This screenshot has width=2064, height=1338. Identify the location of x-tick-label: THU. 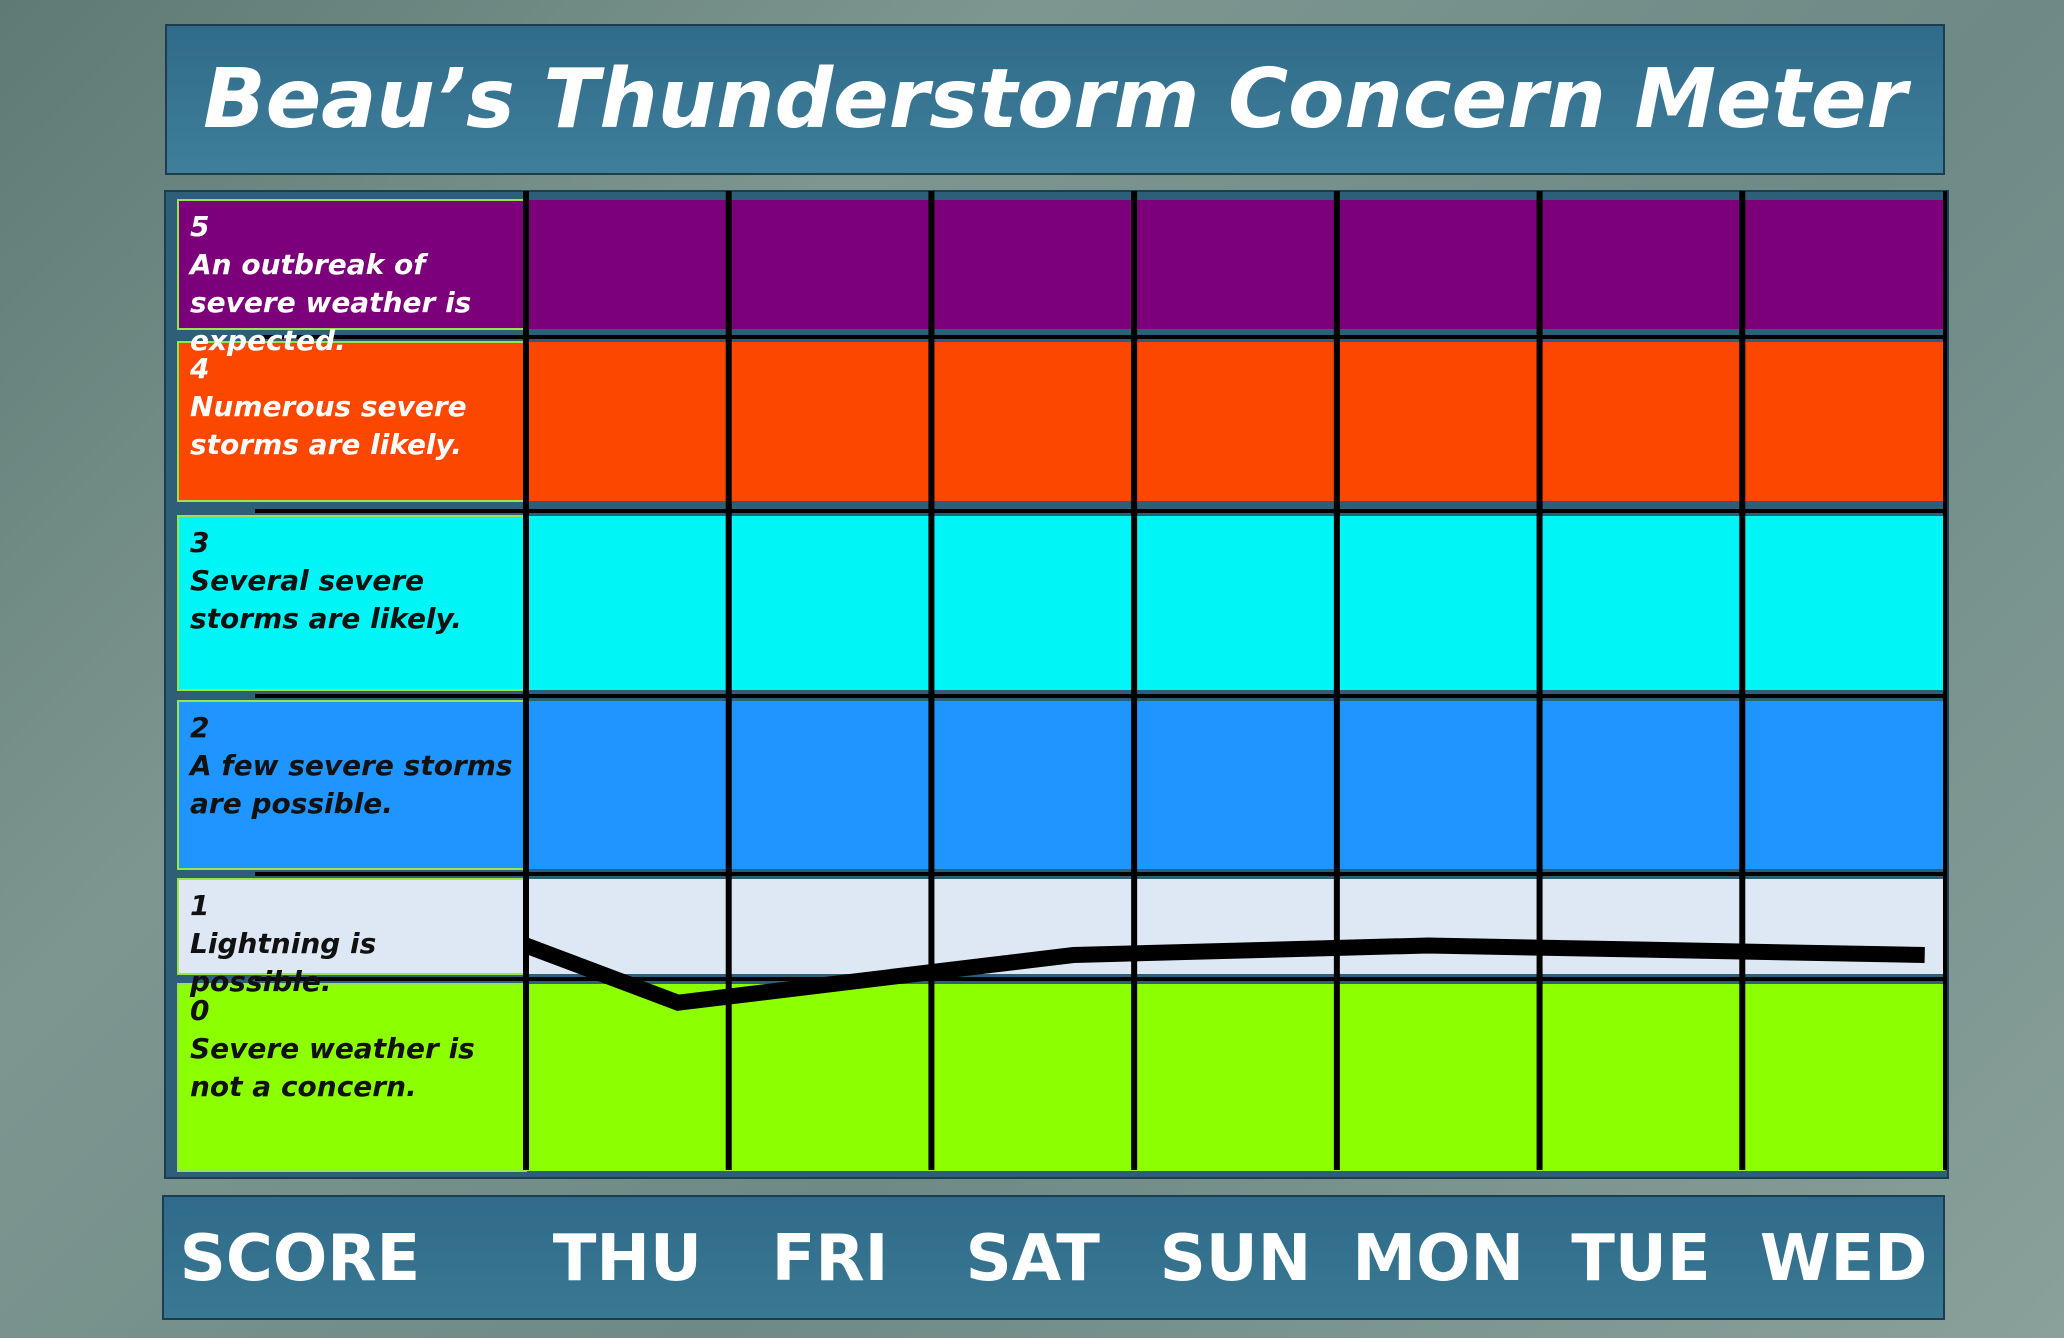
(627, 1259).